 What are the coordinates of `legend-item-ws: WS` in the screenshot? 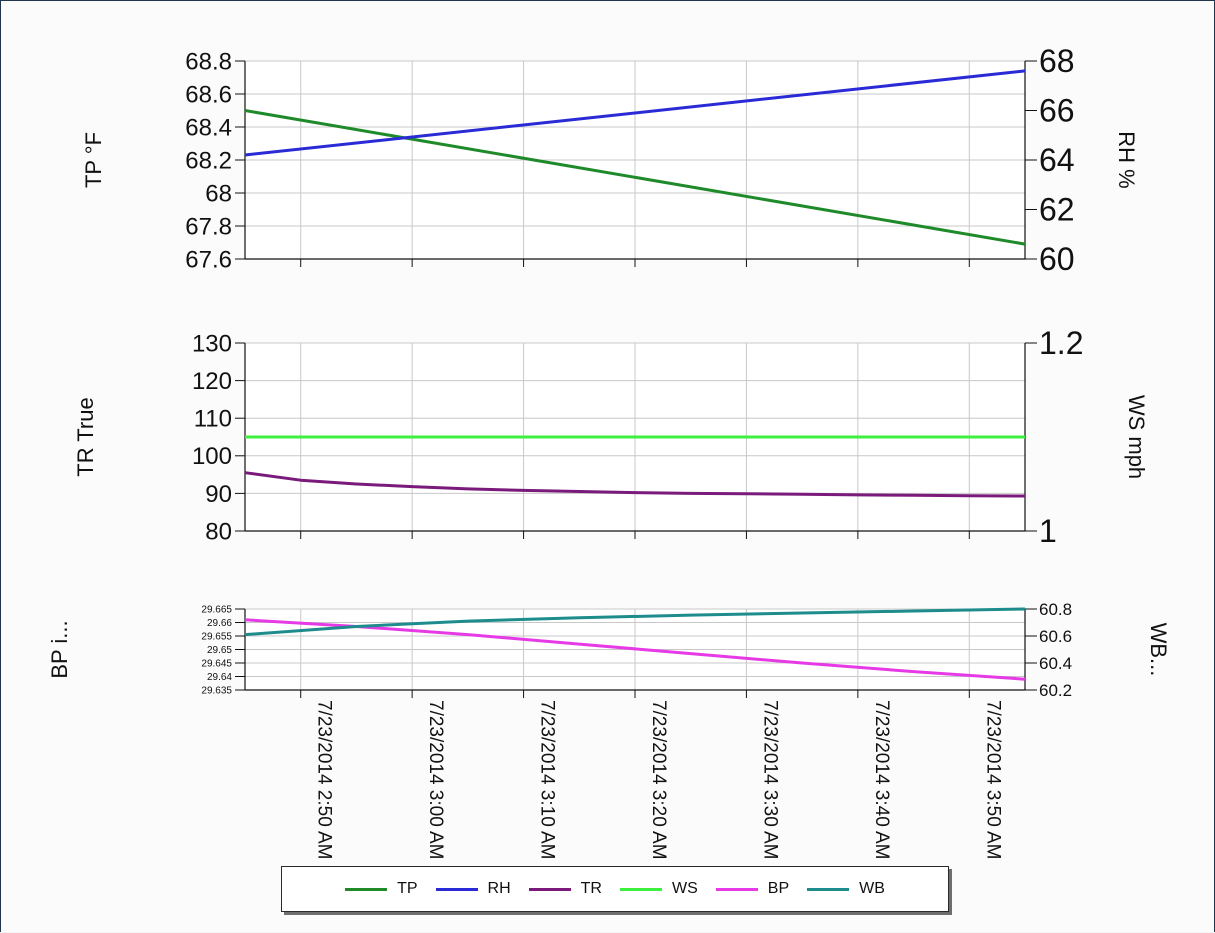 It's located at (658, 889).